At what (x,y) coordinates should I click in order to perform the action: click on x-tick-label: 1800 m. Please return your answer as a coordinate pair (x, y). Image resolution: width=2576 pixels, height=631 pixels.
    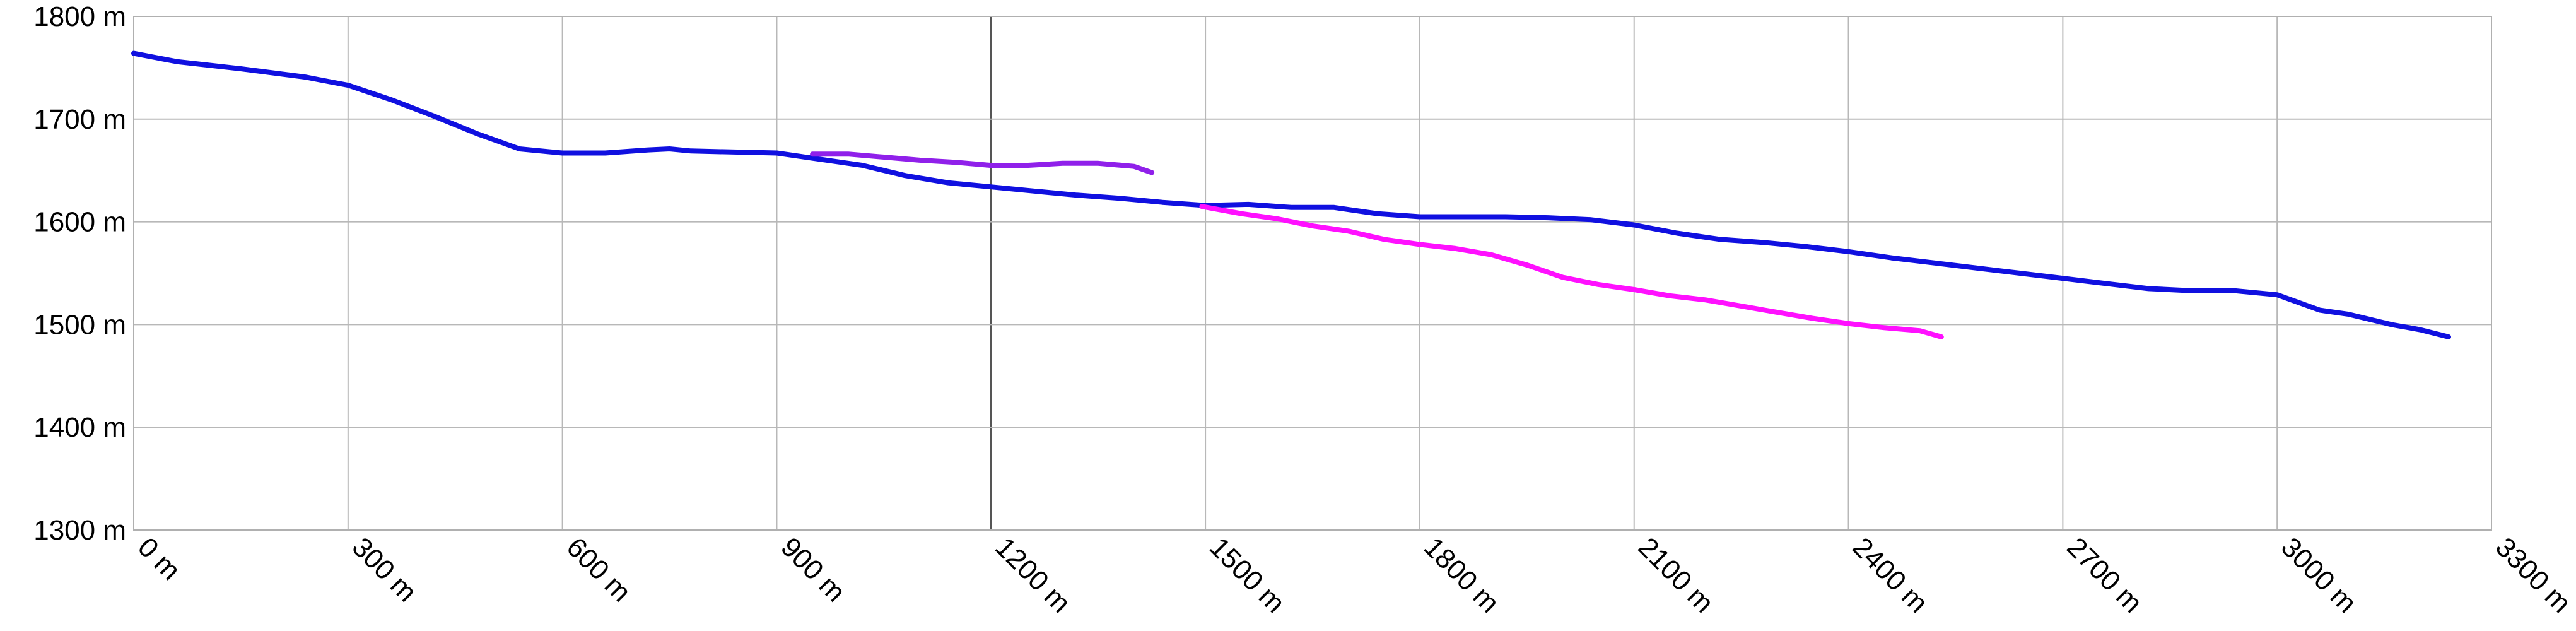
    Looking at the image, I should click on (1461, 574).